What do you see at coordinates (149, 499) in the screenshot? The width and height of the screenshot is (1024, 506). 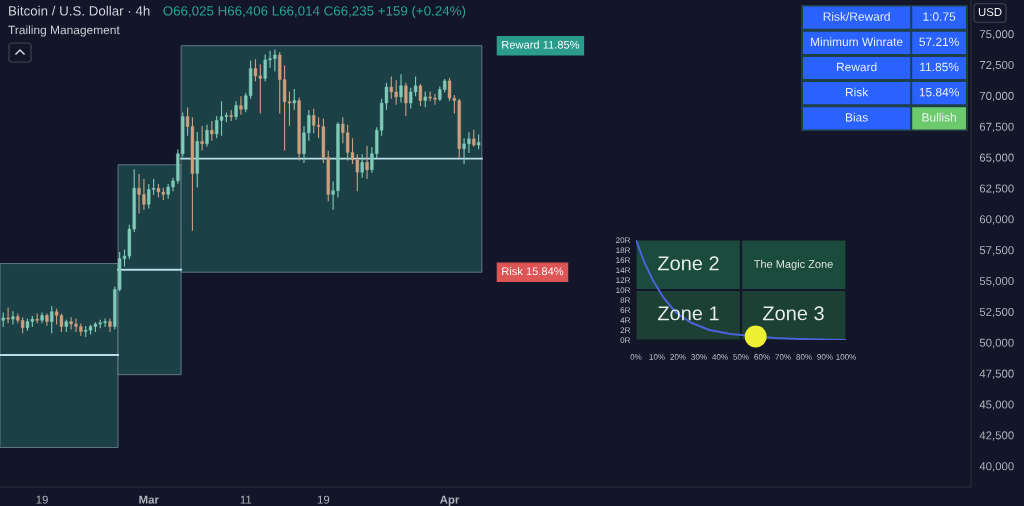 I see `x-tick-label: Mar` at bounding box center [149, 499].